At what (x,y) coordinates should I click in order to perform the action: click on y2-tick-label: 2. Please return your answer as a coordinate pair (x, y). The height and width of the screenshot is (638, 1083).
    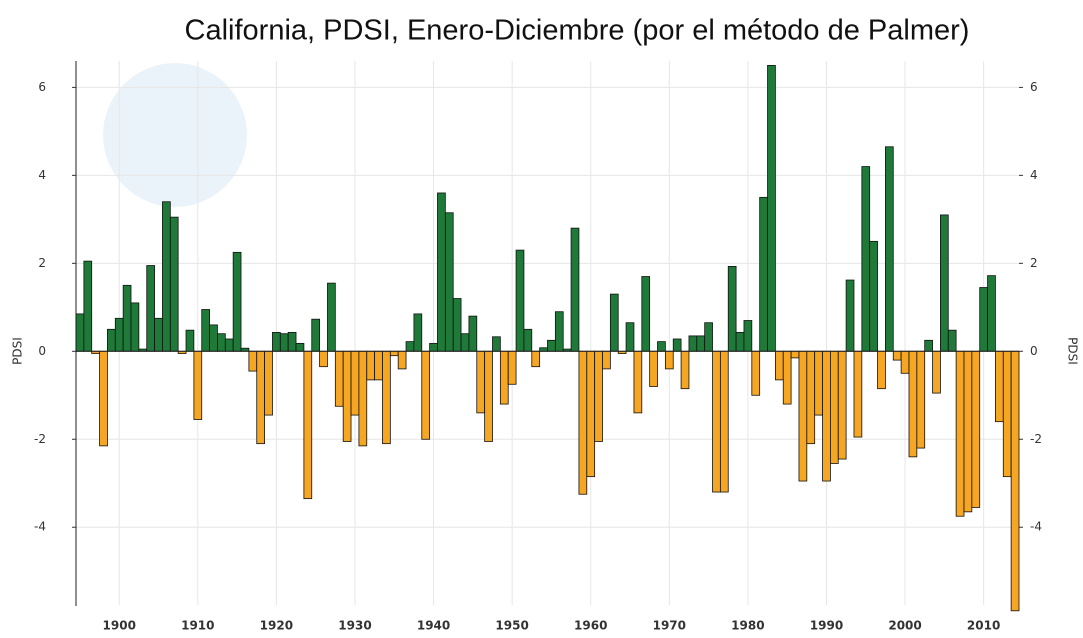
    Looking at the image, I should click on (1034, 263).